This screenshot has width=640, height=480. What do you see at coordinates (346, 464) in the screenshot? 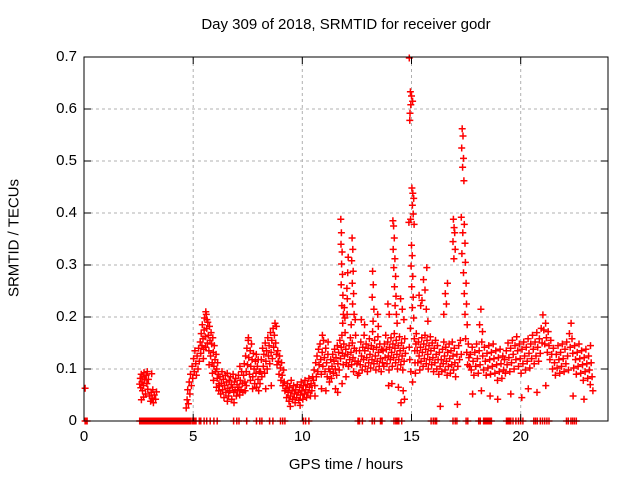
I see `x-axis-title: GPS time / hours` at bounding box center [346, 464].